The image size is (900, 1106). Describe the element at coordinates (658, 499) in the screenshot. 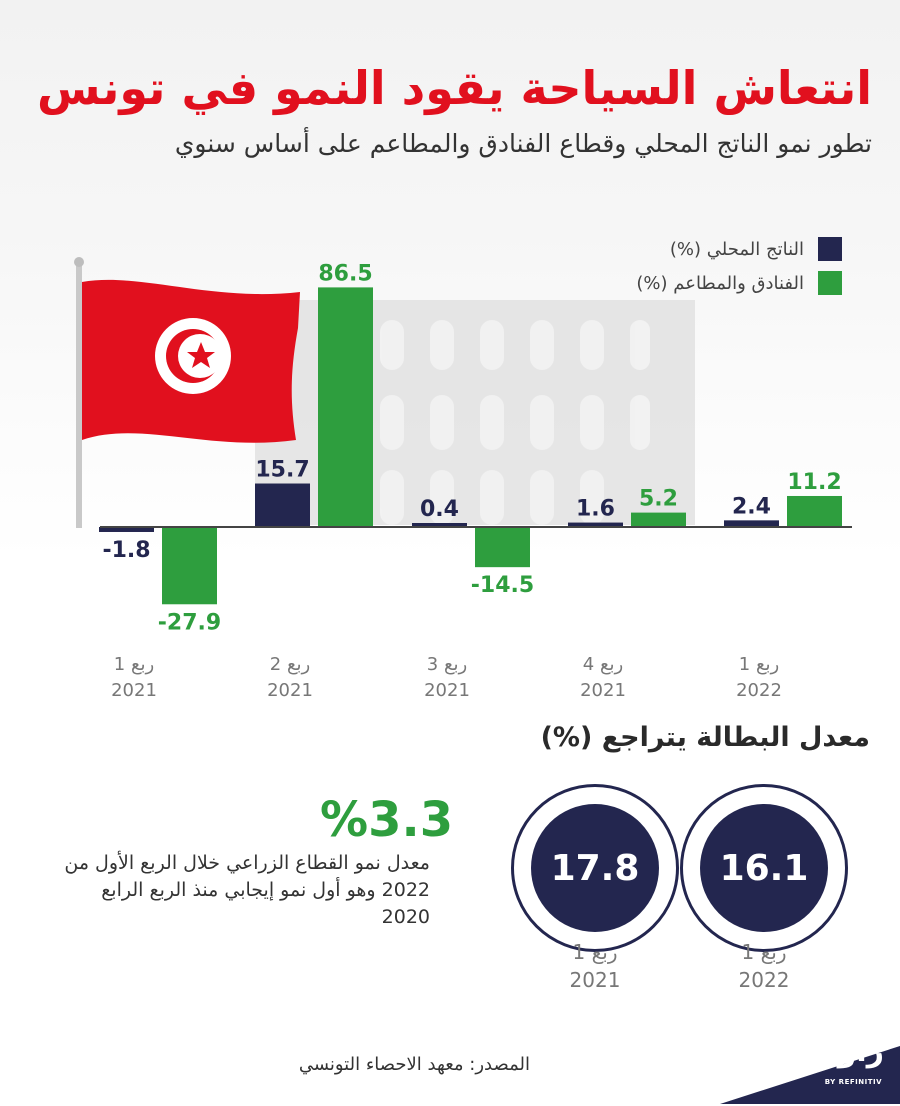

I see `data-label-hotels-3: 5.2` at that location.